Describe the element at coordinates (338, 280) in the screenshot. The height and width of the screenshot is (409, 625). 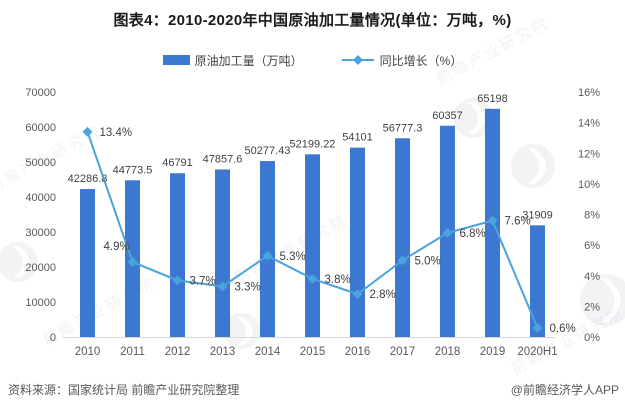
I see `growth-value-label: 3.8%` at that location.